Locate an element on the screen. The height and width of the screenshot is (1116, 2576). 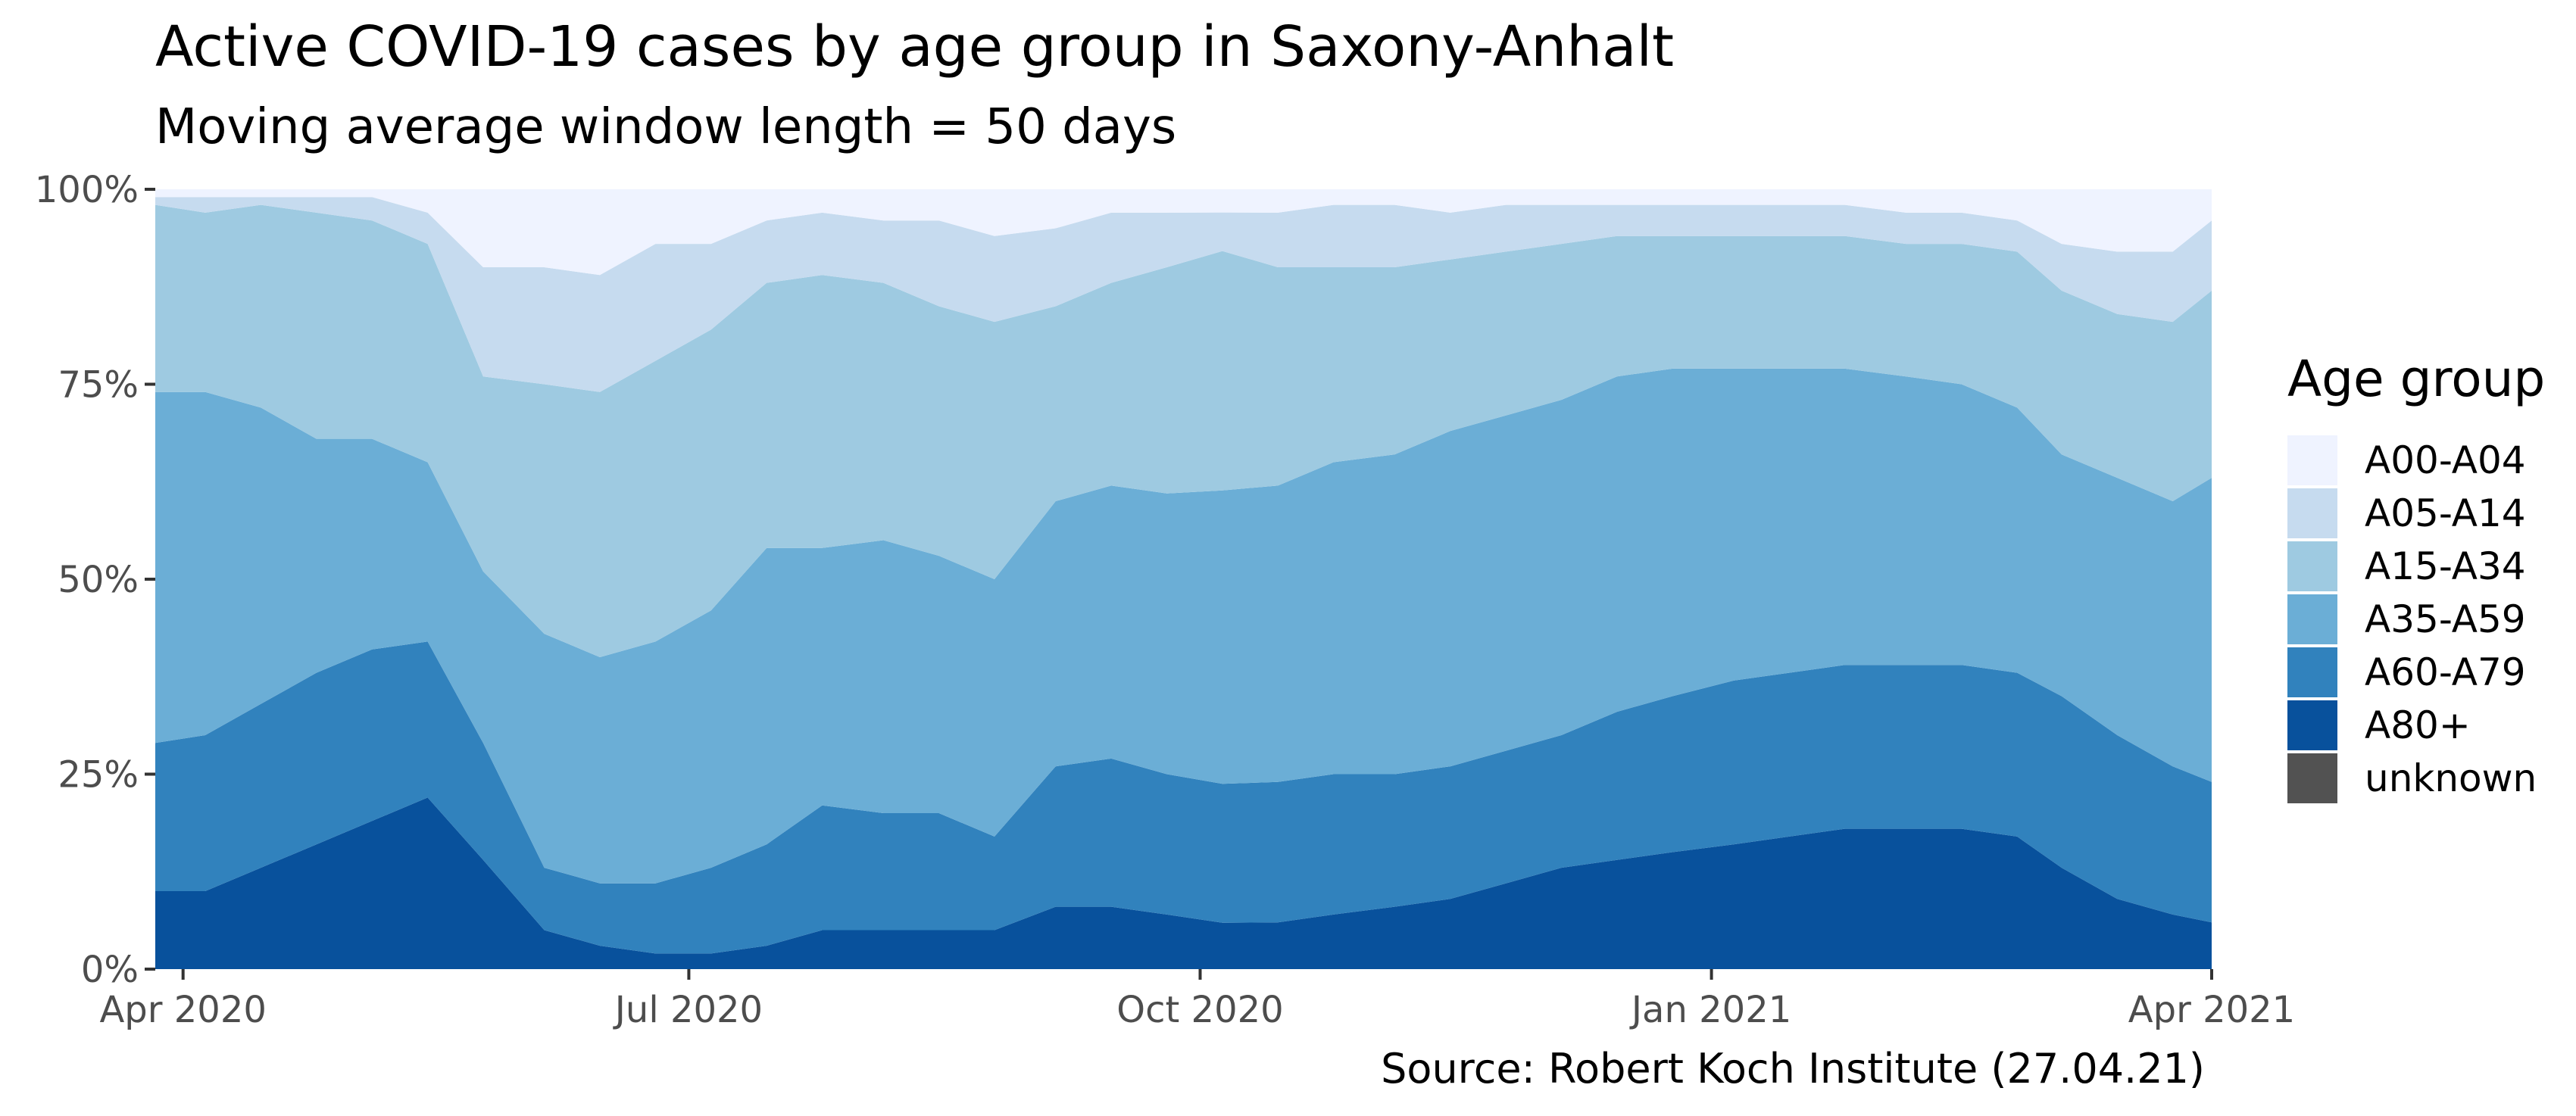
x-tick-label: Apr 2020 is located at coordinates (183, 1010).